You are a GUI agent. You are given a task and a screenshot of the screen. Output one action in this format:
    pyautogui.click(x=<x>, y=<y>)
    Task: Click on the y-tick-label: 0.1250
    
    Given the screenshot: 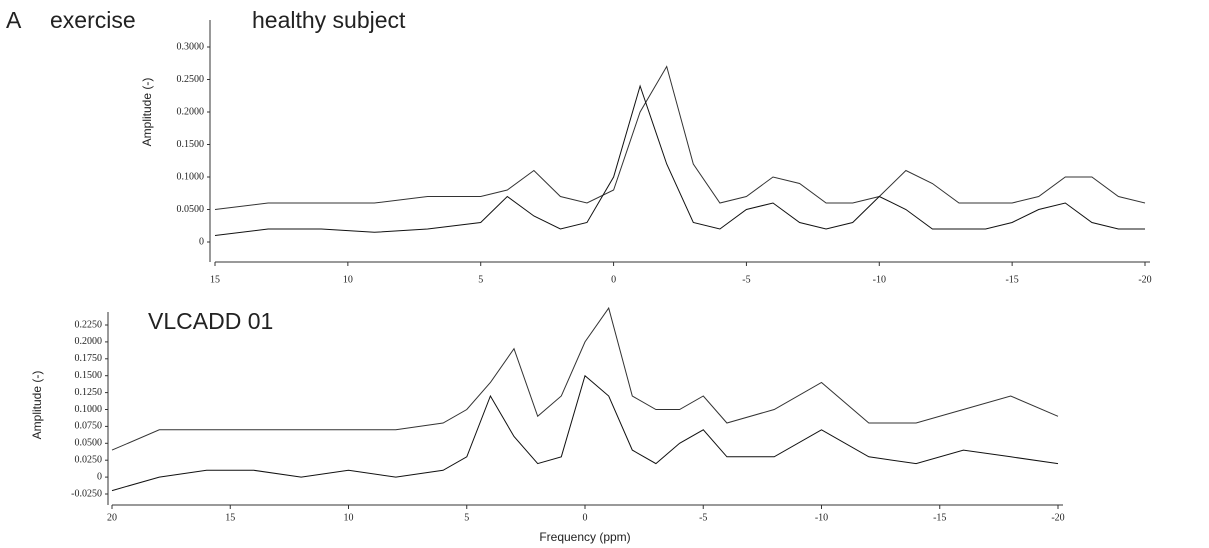 What is the action you would take?
    pyautogui.click(x=89, y=392)
    